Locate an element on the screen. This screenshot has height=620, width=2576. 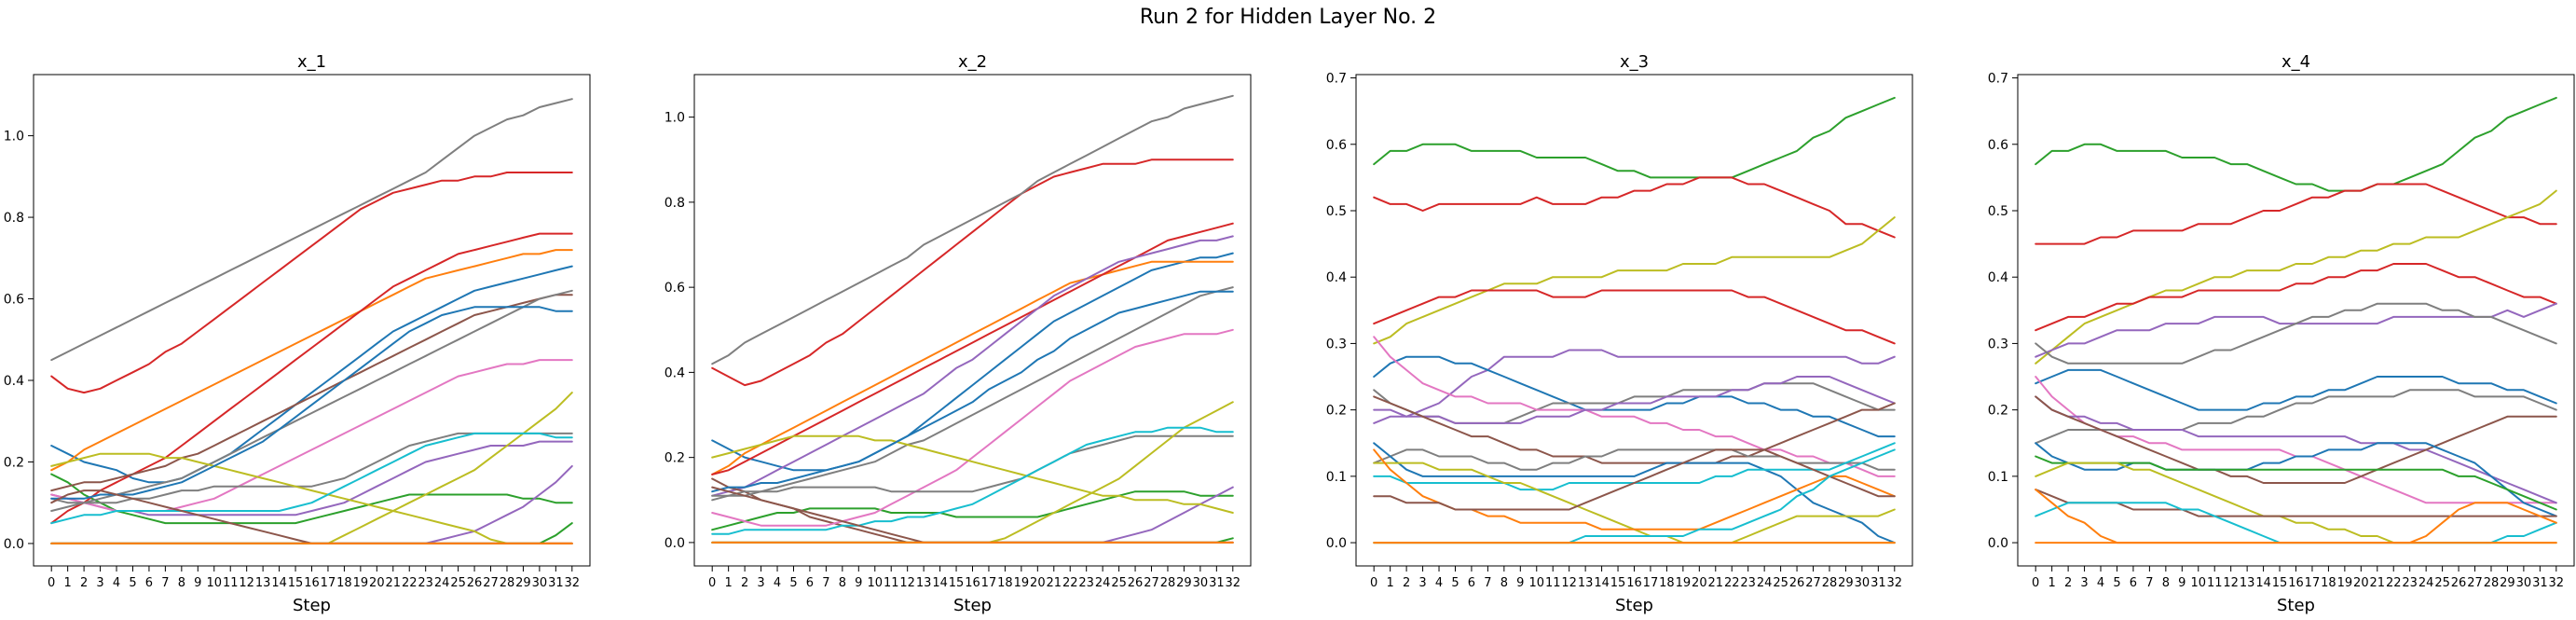
series-line-s4 is located at coordinates (311, 283).